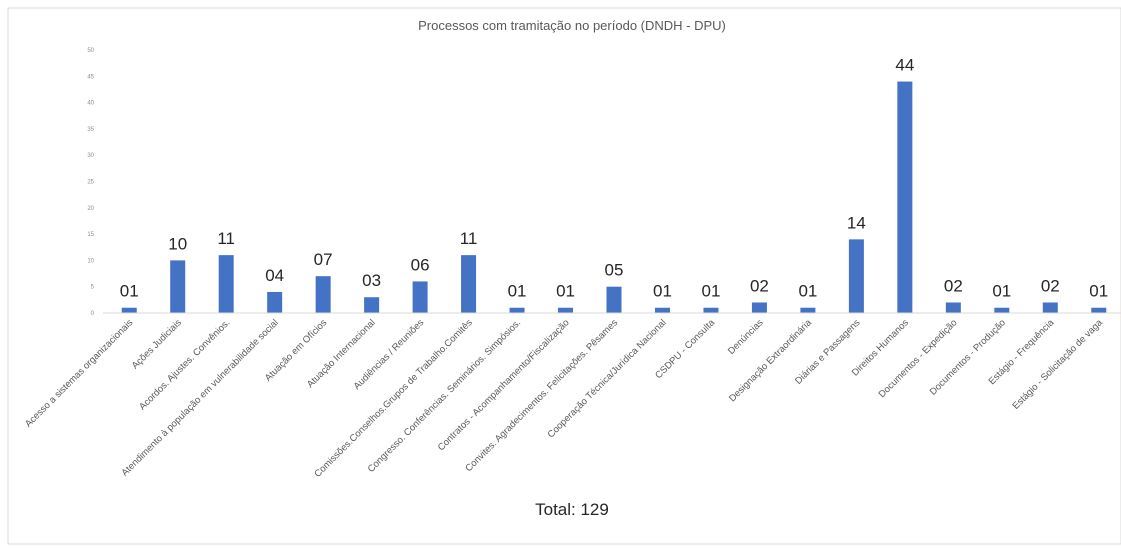 This screenshot has height=550, width=1121. Describe the element at coordinates (90, 156) in the screenshot. I see `y-tick-label: 30` at that location.